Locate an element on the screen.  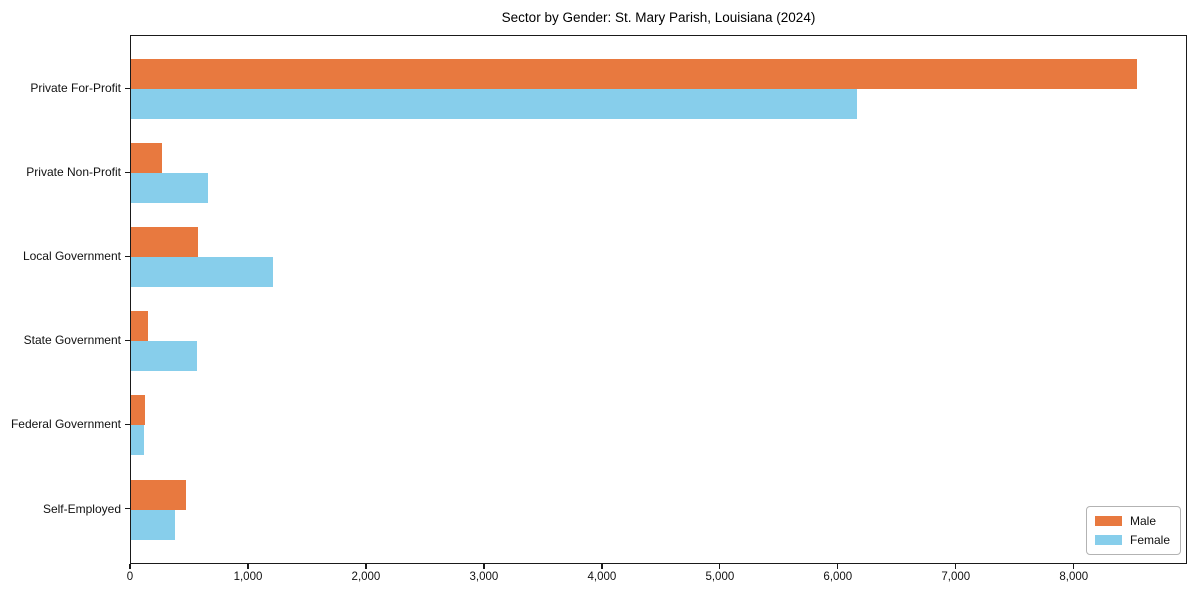
y-axis-category-label: Self-Employed is located at coordinates (81, 508).